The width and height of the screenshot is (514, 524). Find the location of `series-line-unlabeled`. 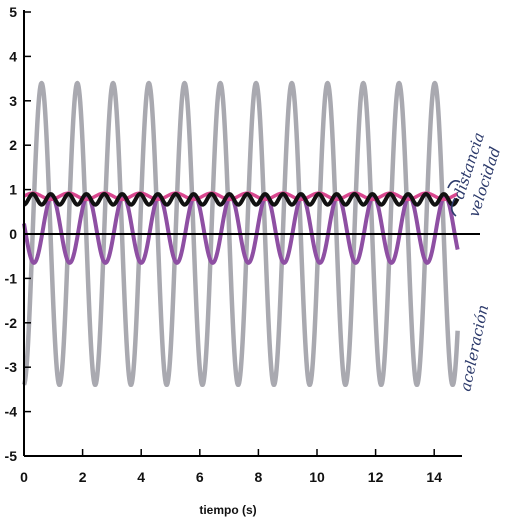

series-line-unlabeled is located at coordinates (241, 199).